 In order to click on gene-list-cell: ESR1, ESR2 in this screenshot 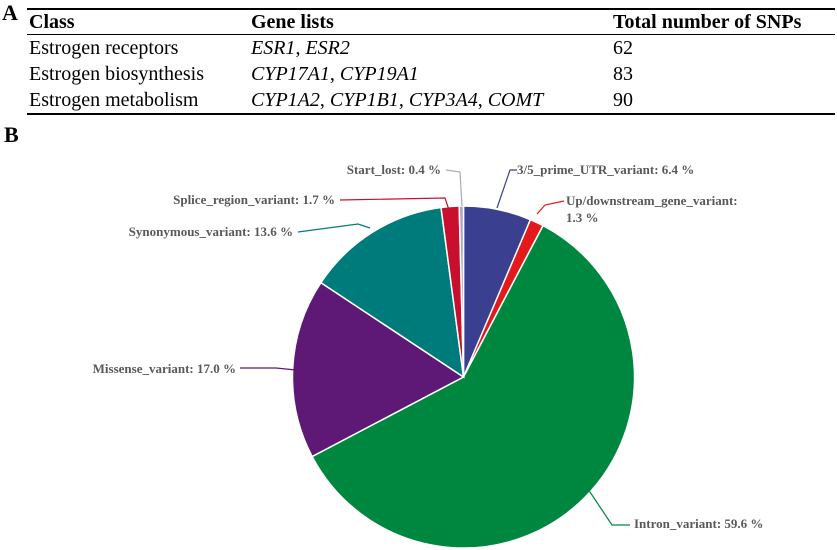, I will do `click(300, 47)`.